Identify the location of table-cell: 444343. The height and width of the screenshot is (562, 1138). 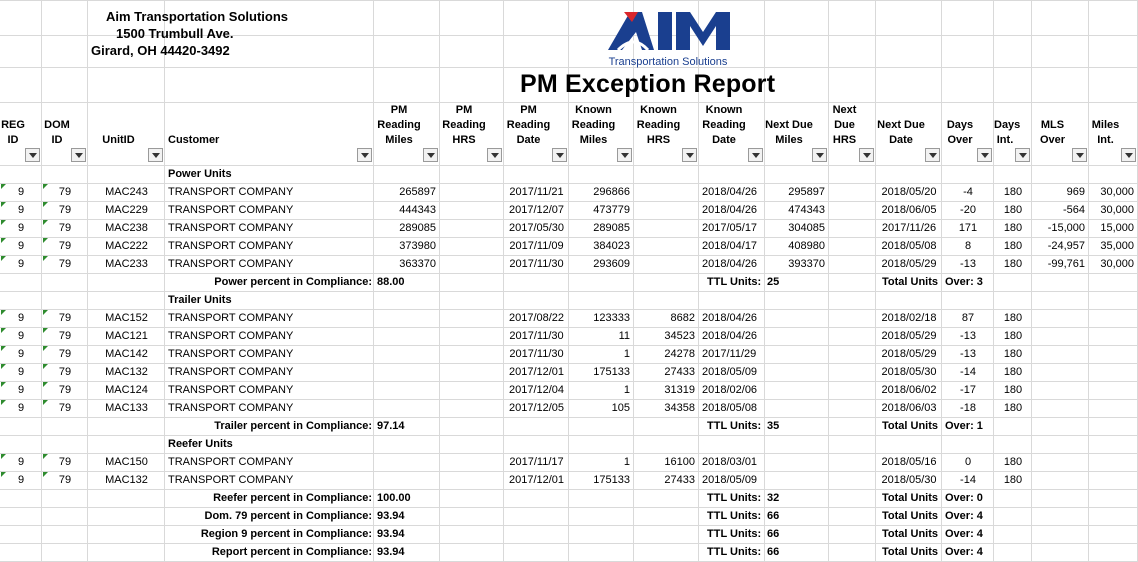
(417, 210).